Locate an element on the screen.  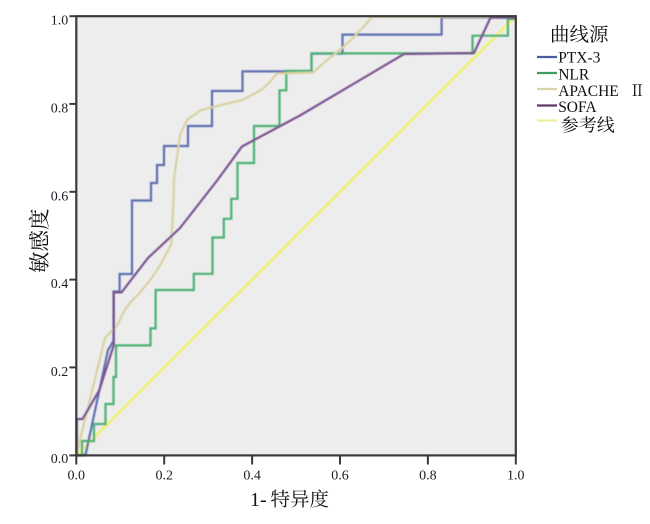
svg-text: NLR is located at coordinates (574, 75).